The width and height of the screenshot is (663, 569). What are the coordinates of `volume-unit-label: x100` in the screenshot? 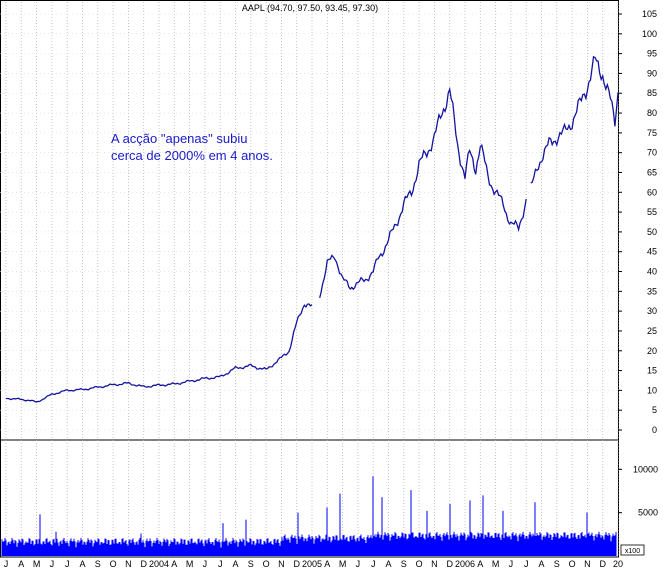 It's located at (632, 551).